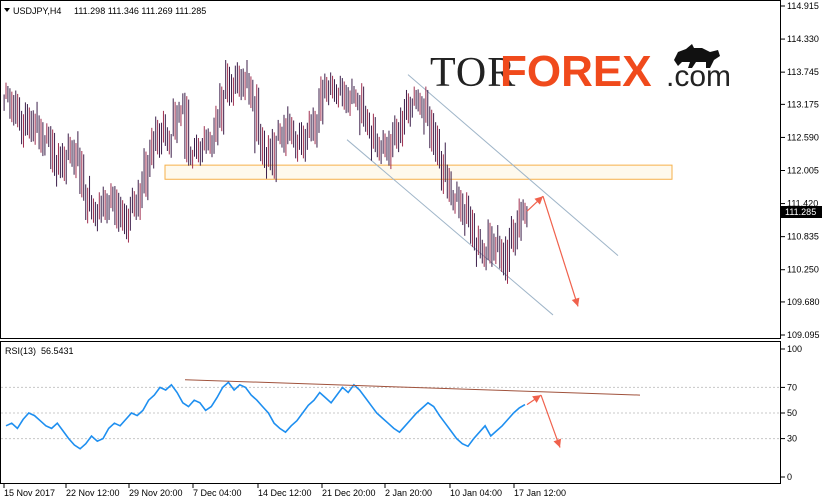 This screenshot has width=824, height=504. I want to click on rsi-line, so click(265, 415).